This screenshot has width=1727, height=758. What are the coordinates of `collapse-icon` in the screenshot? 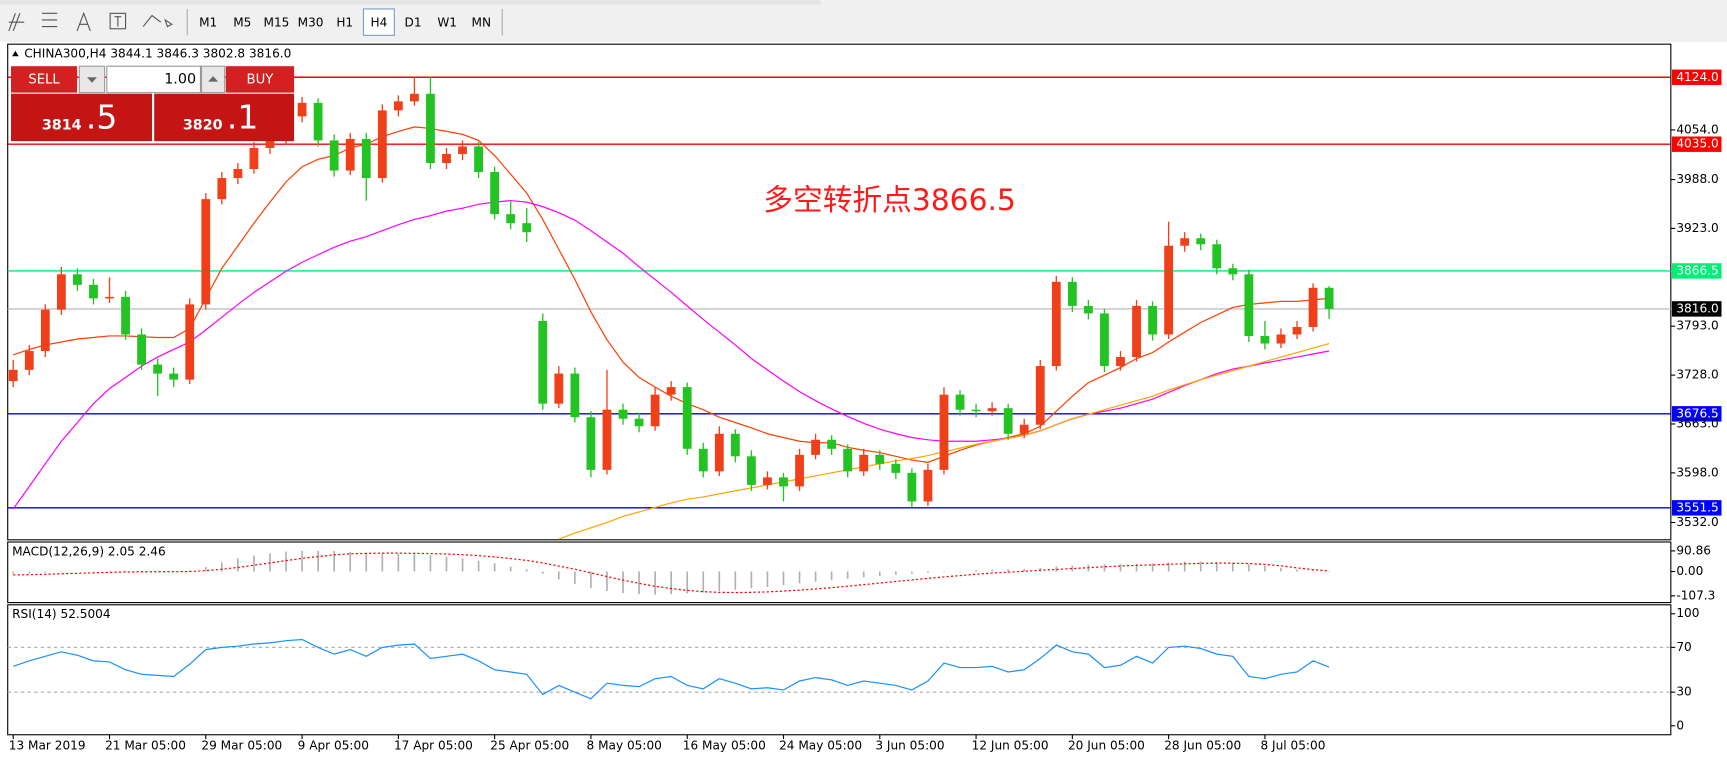 It's located at (15, 53).